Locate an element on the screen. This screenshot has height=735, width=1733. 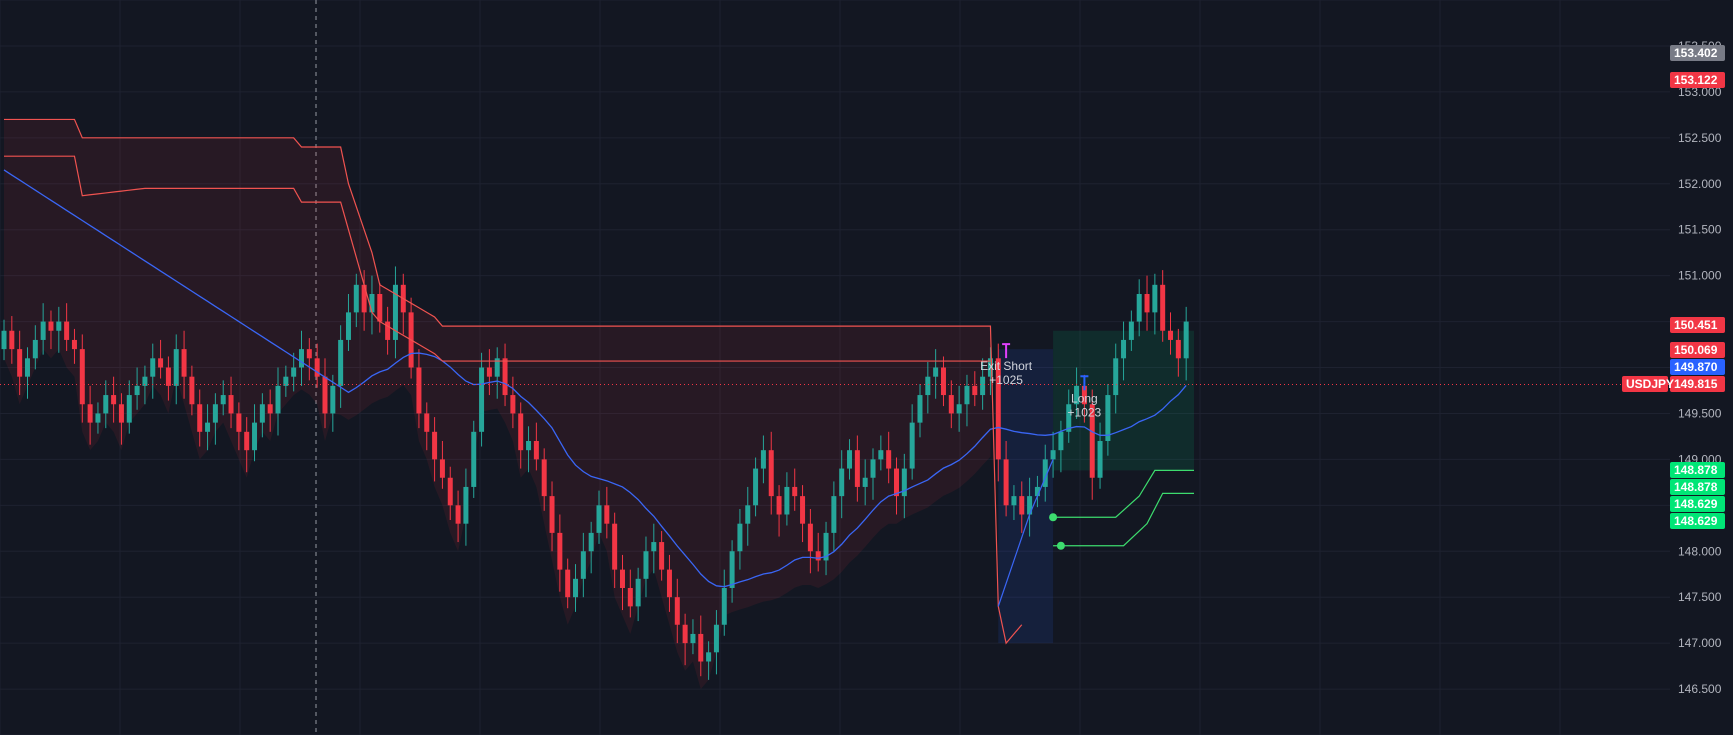
transition-line is located at coordinates (1025, 533).